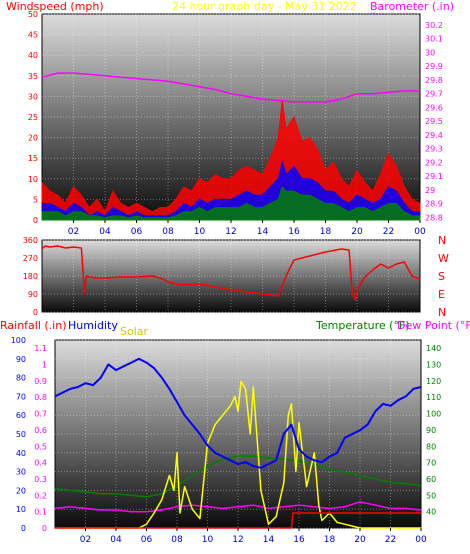 This screenshot has height=554, width=470. What do you see at coordinates (238, 507) in the screenshot?
I see `dewpoint-line` at bounding box center [238, 507].